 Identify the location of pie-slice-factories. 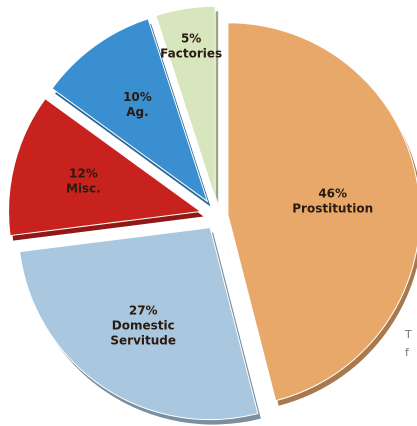
(185, 102).